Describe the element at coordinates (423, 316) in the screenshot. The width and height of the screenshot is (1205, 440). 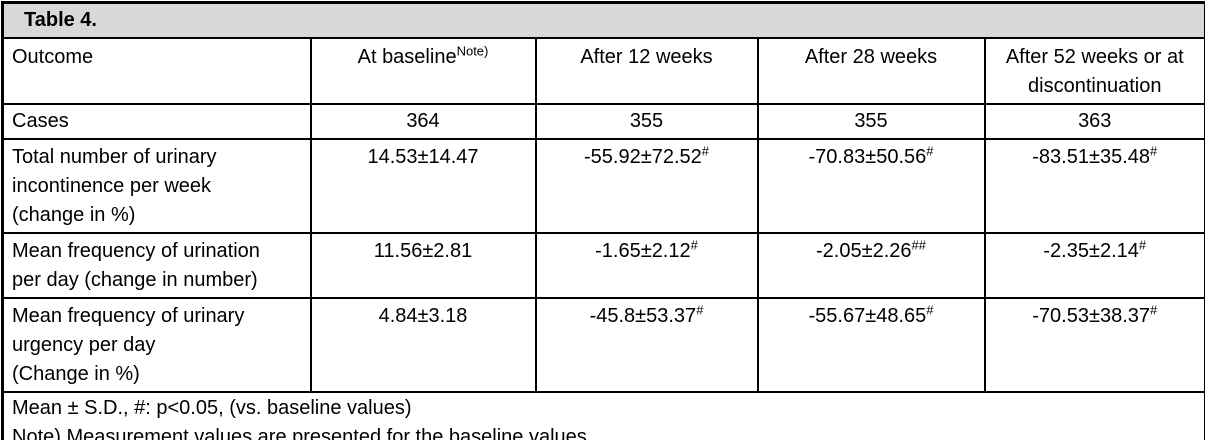
I see `value-text: 4.84±3.18` at that location.